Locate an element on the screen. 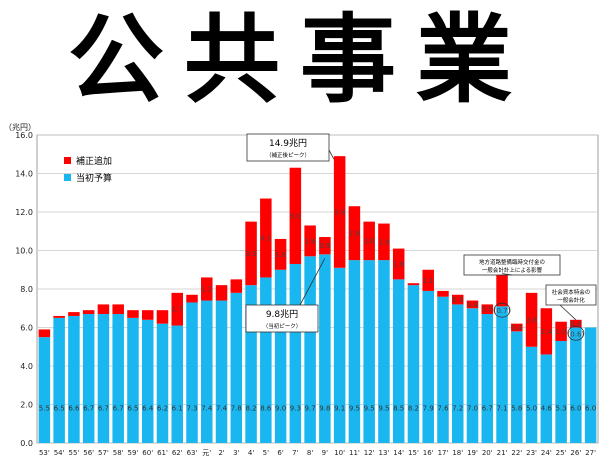  bar-value-label: 8.5 is located at coordinates (398, 408).